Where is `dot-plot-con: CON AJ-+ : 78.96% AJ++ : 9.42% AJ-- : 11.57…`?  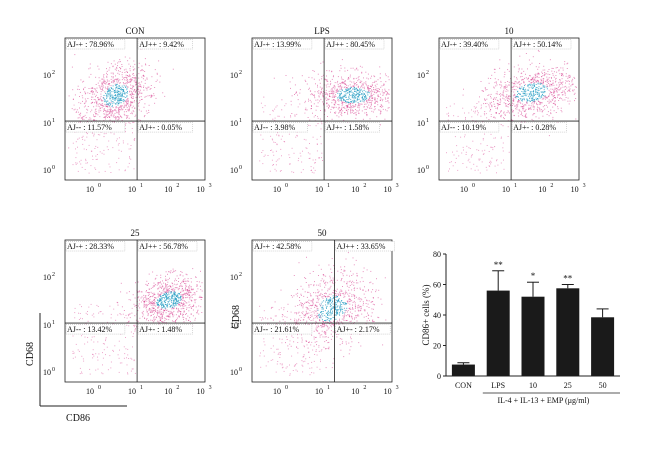 dot-plot-con: CON AJ-+ : 78.96% AJ++ : 9.42% AJ-- : 11.57… is located at coordinates (127, 110).